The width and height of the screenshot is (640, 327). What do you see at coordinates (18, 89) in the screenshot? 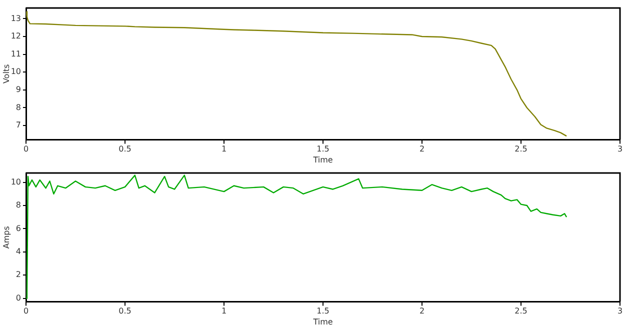
I see `y-tick-label: 9` at bounding box center [18, 89].